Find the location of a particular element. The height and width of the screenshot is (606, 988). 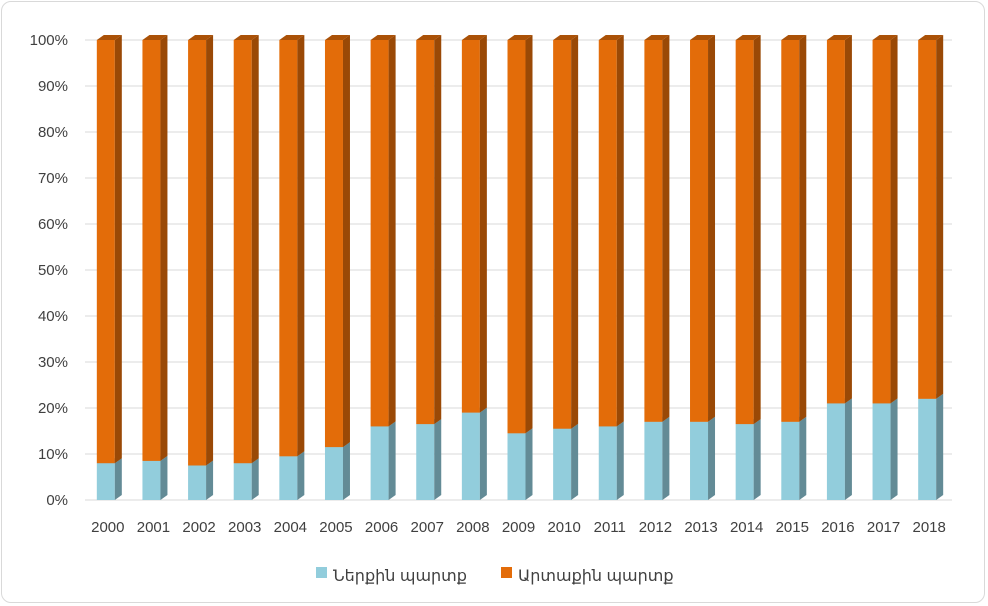

legend: Ներքին պարտք Արտաքին պարտք is located at coordinates (495, 576).